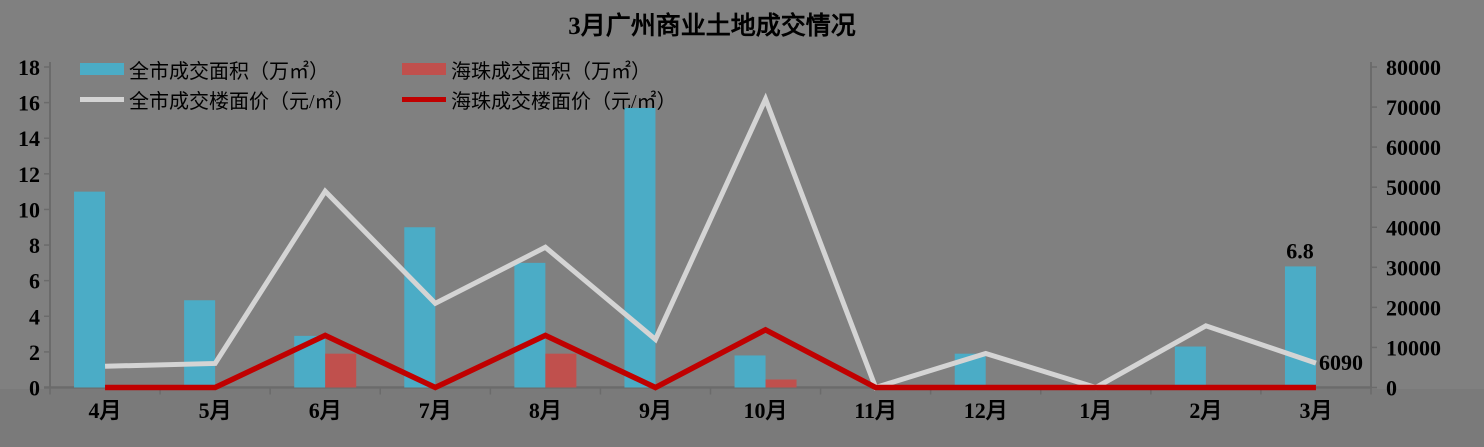 This screenshot has width=1484, height=447. Describe the element at coordinates (561, 370) in the screenshot. I see `bar-haizhu-area-8月` at that location.